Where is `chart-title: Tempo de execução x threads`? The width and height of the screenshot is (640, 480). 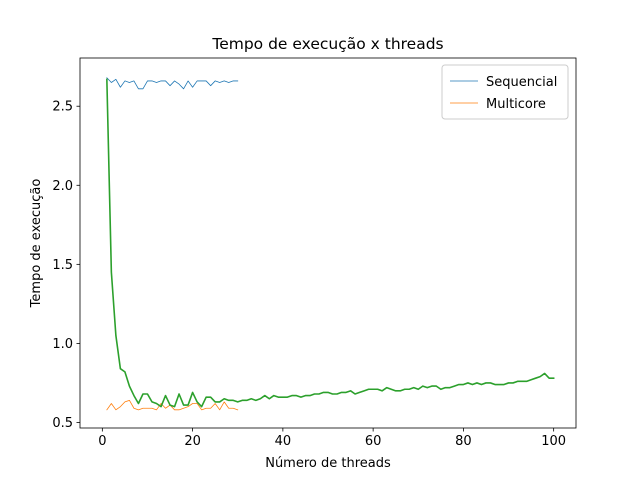
chart-title: Tempo de execução x threads is located at coordinates (327, 44).